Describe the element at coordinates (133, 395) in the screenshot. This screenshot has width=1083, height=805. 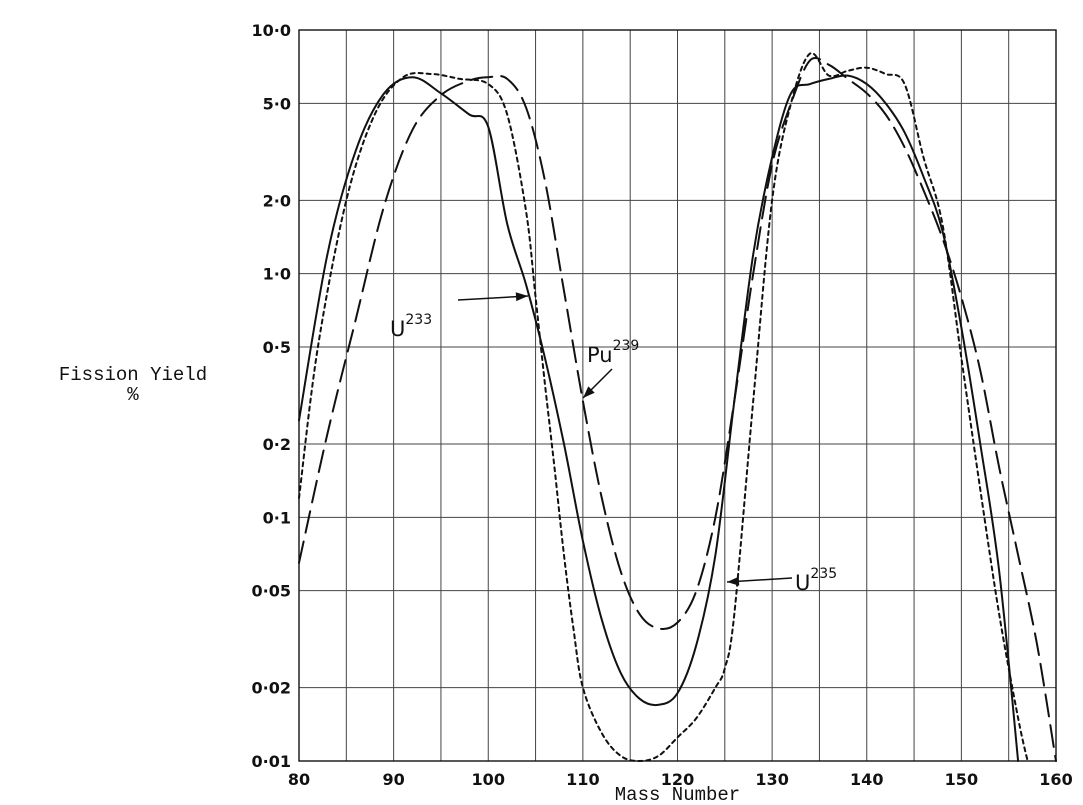
I see `y-axis-unit: %` at that location.